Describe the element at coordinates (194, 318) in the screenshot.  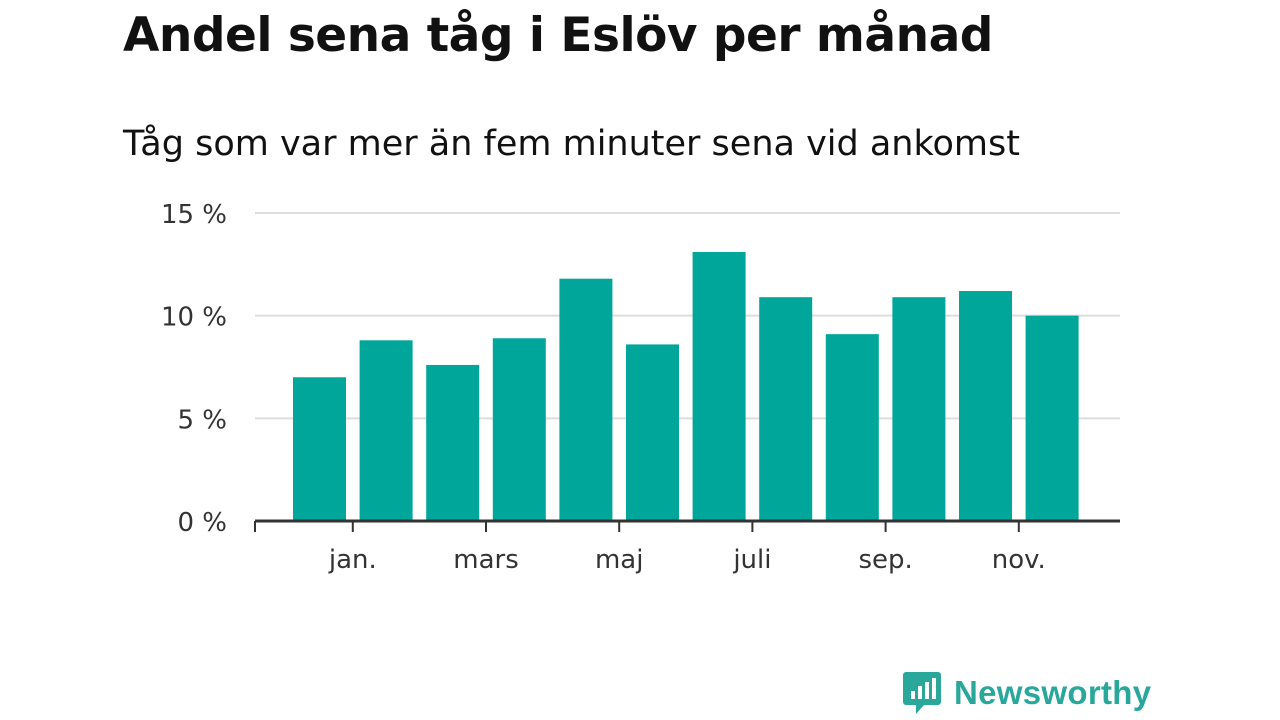
I see `y-tick-label: 10 %` at that location.